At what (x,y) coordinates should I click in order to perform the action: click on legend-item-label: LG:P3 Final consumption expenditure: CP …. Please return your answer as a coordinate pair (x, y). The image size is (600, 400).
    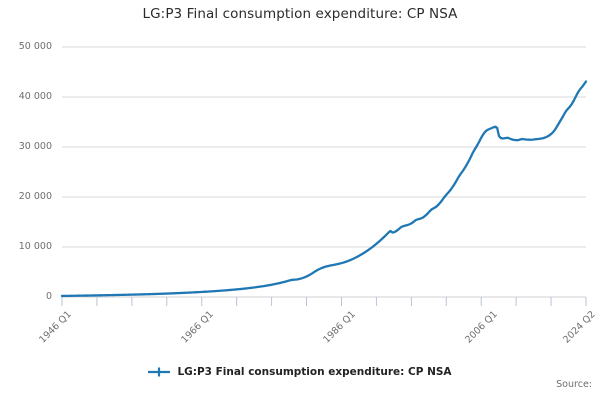
    Looking at the image, I should click on (314, 372).